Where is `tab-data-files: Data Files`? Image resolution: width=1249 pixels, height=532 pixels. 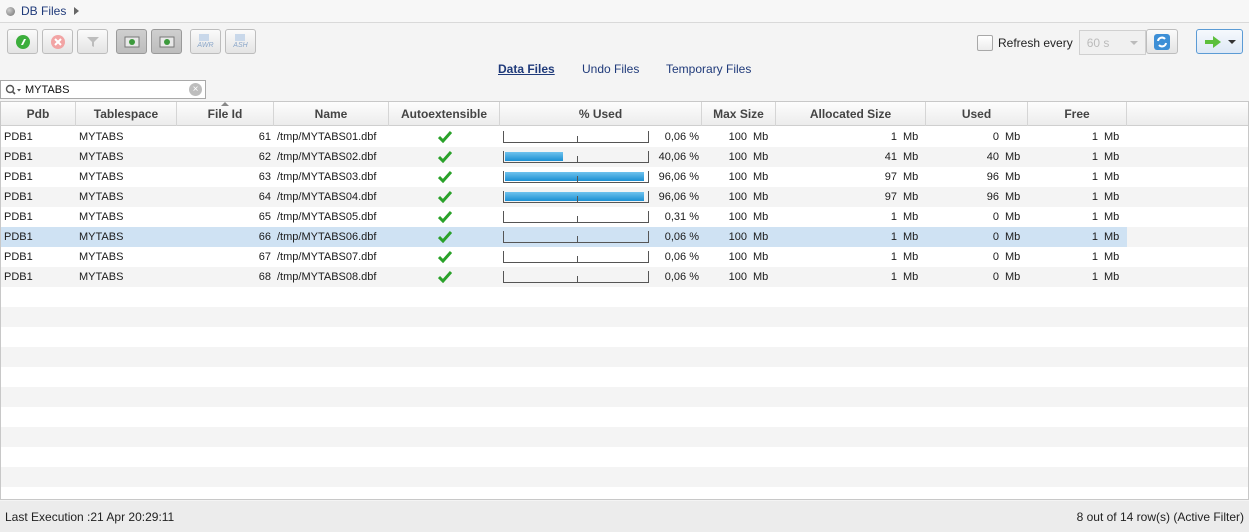
tab-data-files: Data Files is located at coordinates (526, 69).